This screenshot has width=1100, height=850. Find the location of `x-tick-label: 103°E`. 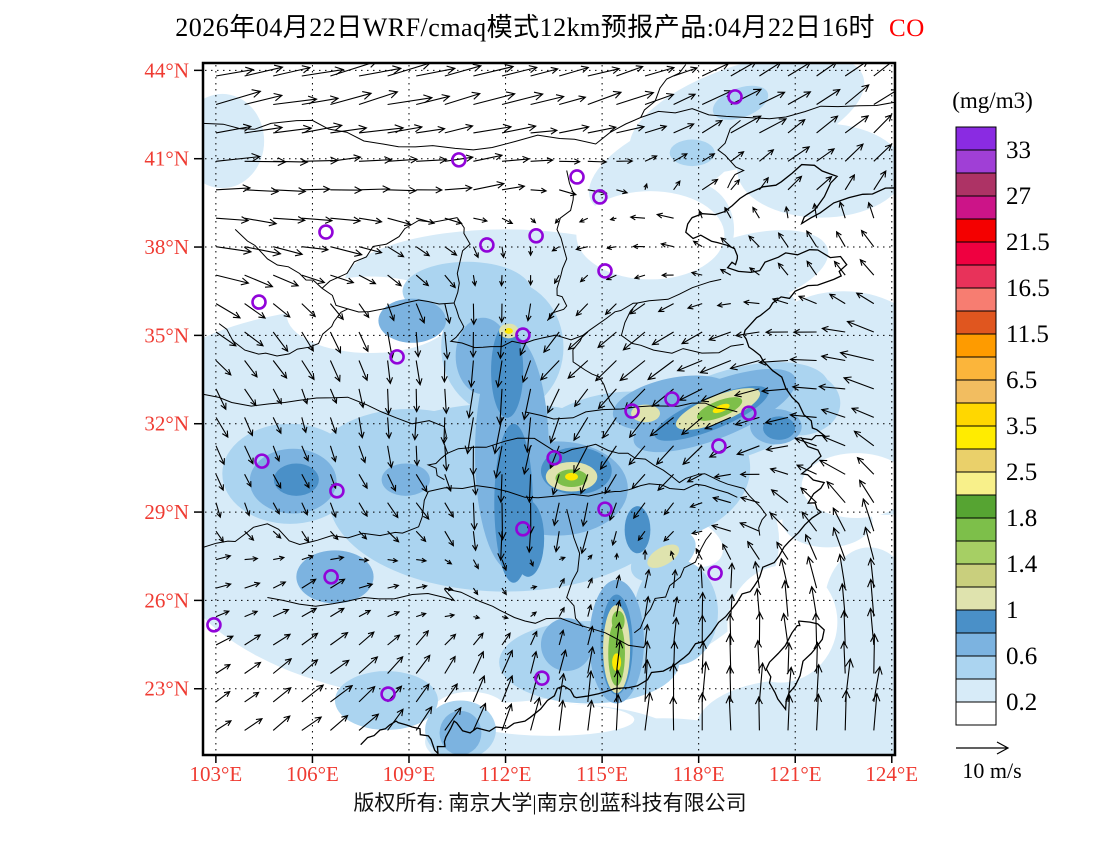

x-tick-label: 103°E is located at coordinates (216, 774).